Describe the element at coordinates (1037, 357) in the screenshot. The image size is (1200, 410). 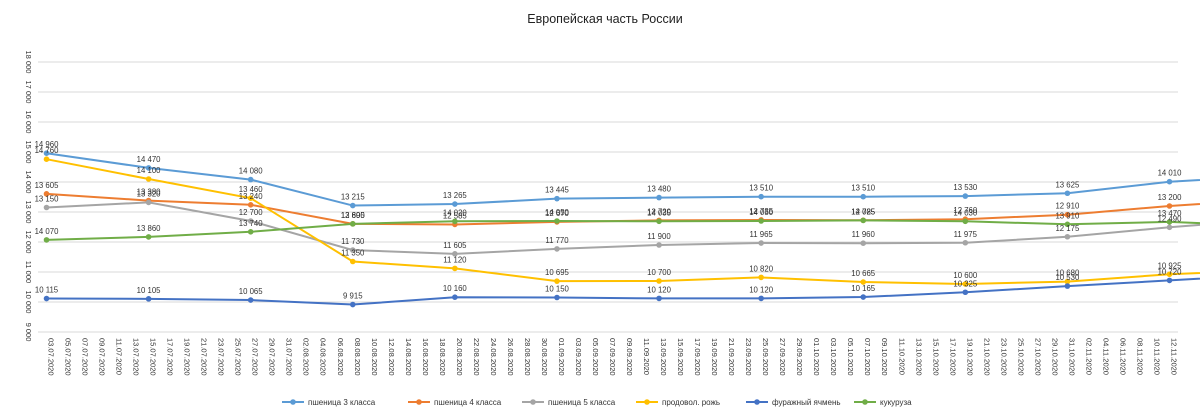
I see `x-tick-label: 27.10.2020` at that location.